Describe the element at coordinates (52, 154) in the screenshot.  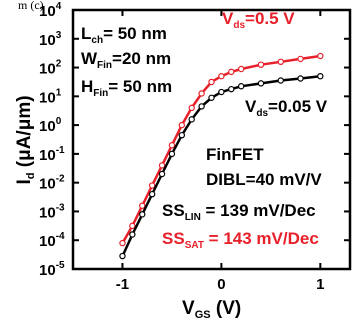
I see `y-tick-label: 10⁻¹` at that location.